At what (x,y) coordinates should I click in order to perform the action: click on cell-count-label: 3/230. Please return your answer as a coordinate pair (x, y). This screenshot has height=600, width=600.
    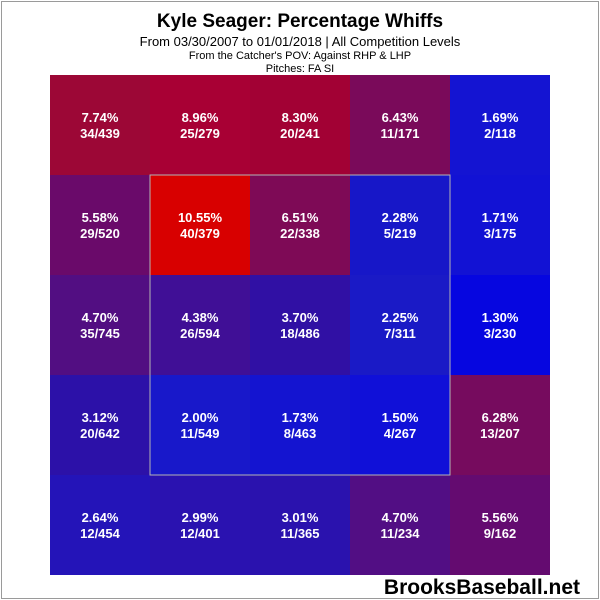
    Looking at the image, I should click on (500, 333).